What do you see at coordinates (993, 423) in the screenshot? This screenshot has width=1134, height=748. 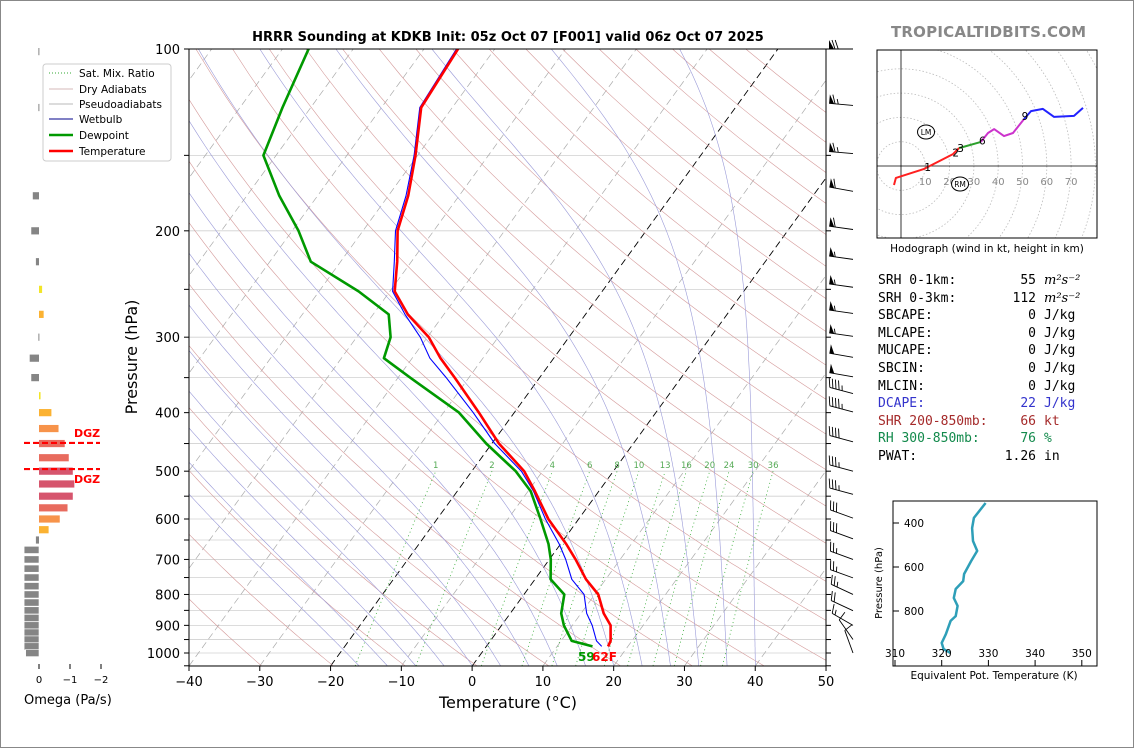 I see `stat-row: SHR 200-850mb: 66 kt` at bounding box center [993, 423].